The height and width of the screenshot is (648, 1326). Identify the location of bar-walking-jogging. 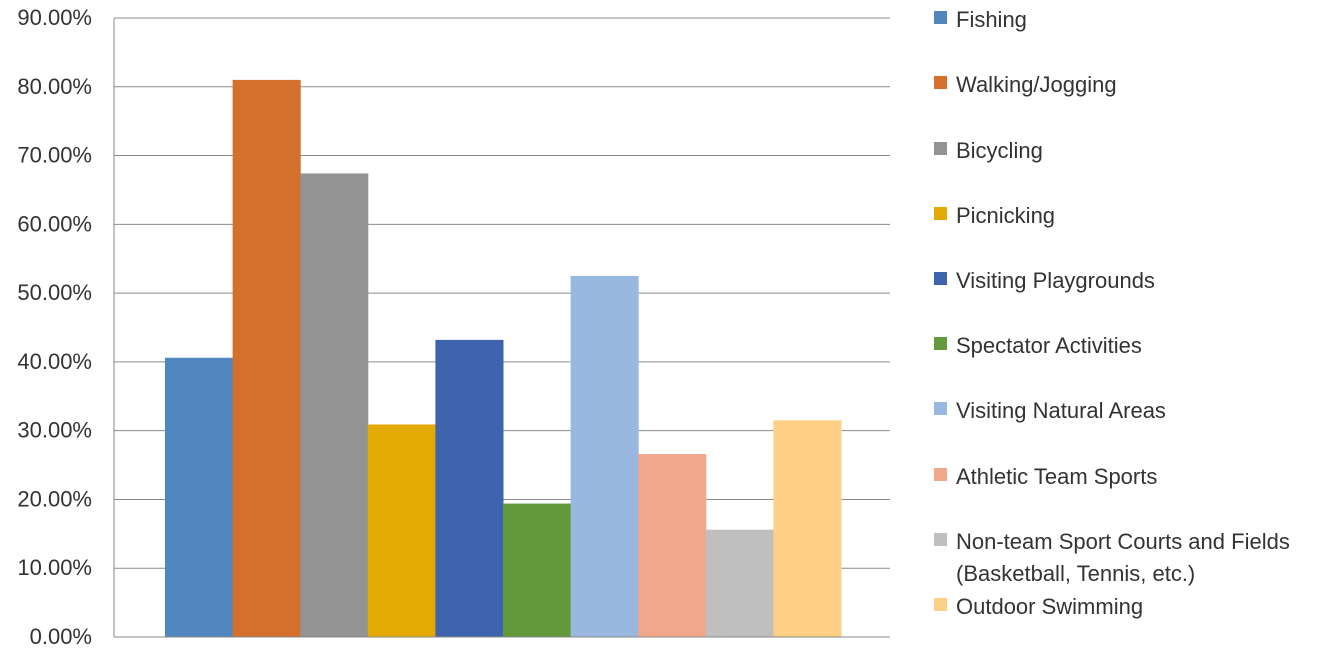
(266, 358).